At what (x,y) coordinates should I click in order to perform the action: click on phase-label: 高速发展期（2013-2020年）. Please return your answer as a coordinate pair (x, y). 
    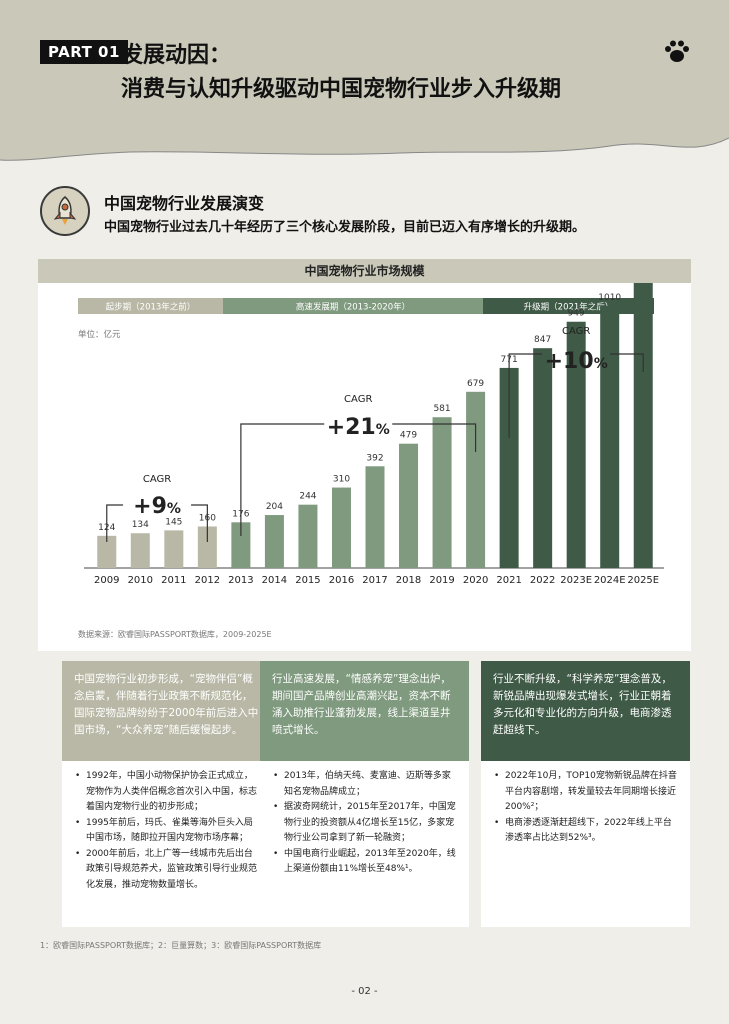
    Looking at the image, I should click on (353, 307).